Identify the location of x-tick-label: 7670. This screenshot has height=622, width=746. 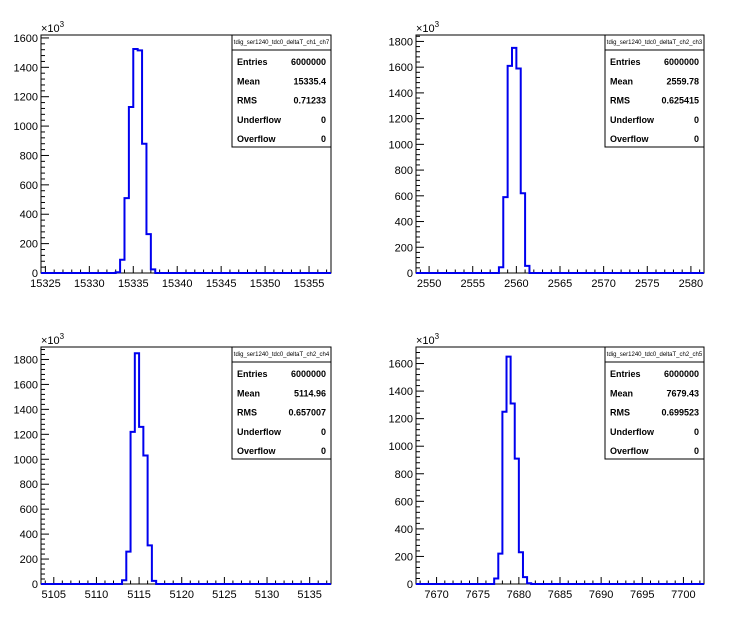
(436, 595).